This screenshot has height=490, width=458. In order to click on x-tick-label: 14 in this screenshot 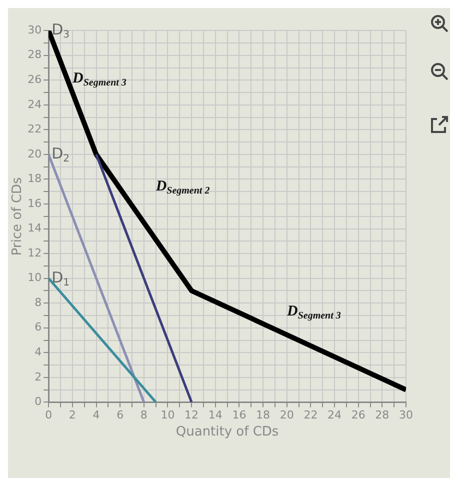, I will do `click(215, 415)`.